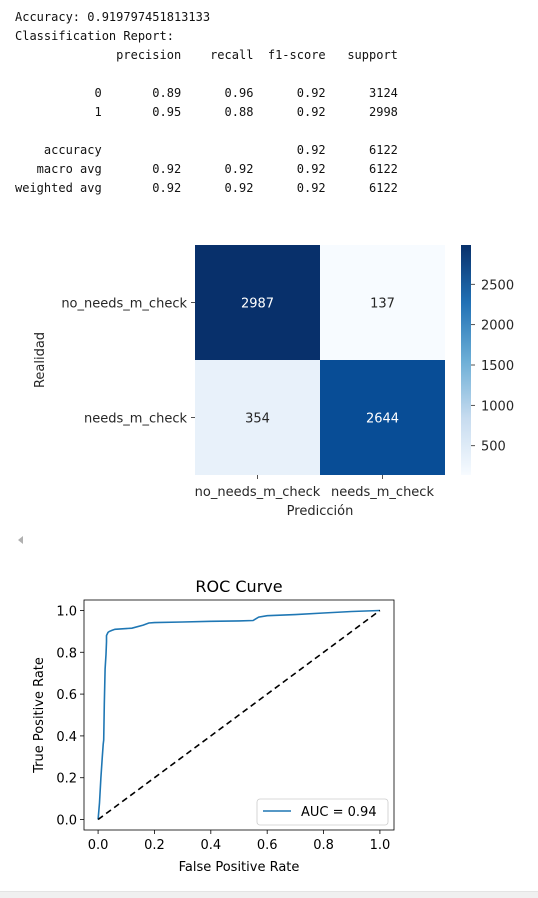  I want to click on confusion-xlabel: Predicción, so click(320, 511).